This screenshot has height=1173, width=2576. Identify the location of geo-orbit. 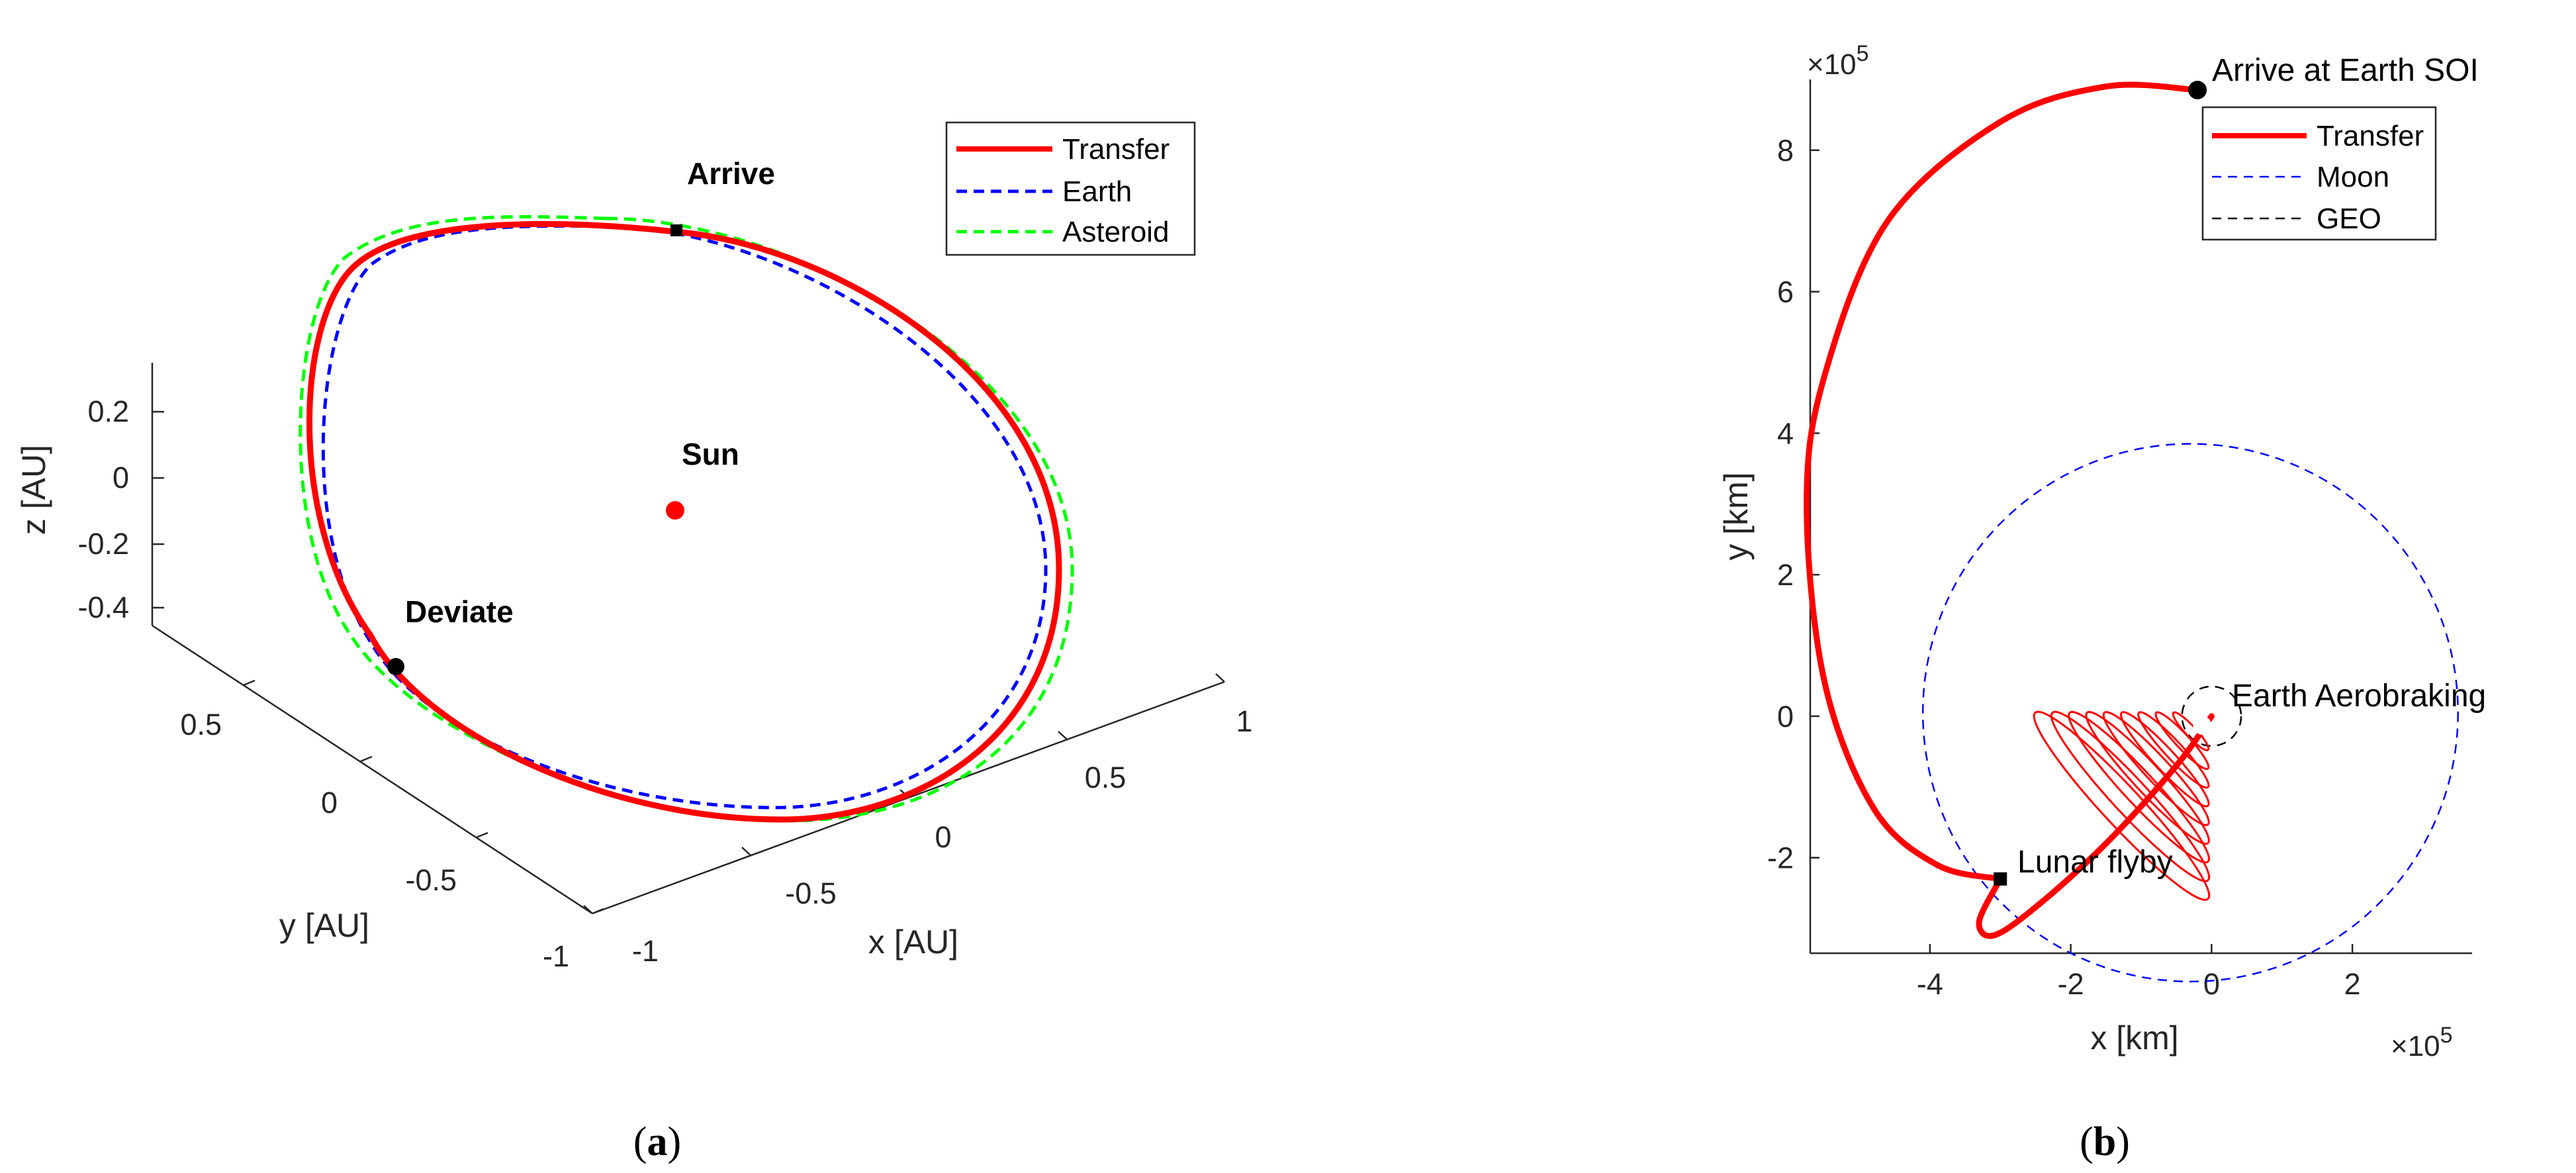
(2211, 716).